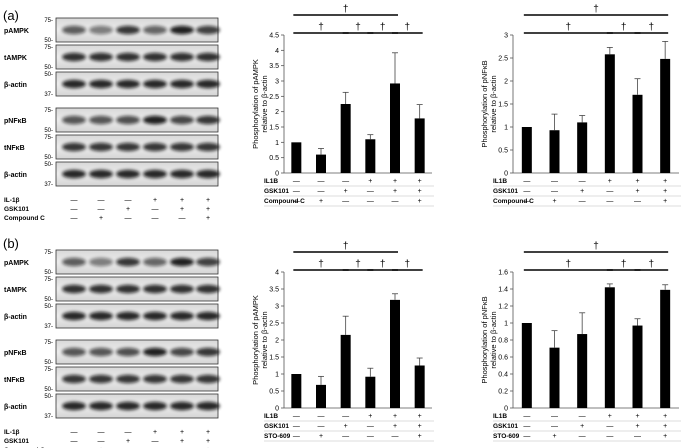 The height and width of the screenshot is (448, 685). What do you see at coordinates (284, 201) in the screenshot?
I see `chart-condition-label: Compound C` at bounding box center [284, 201].